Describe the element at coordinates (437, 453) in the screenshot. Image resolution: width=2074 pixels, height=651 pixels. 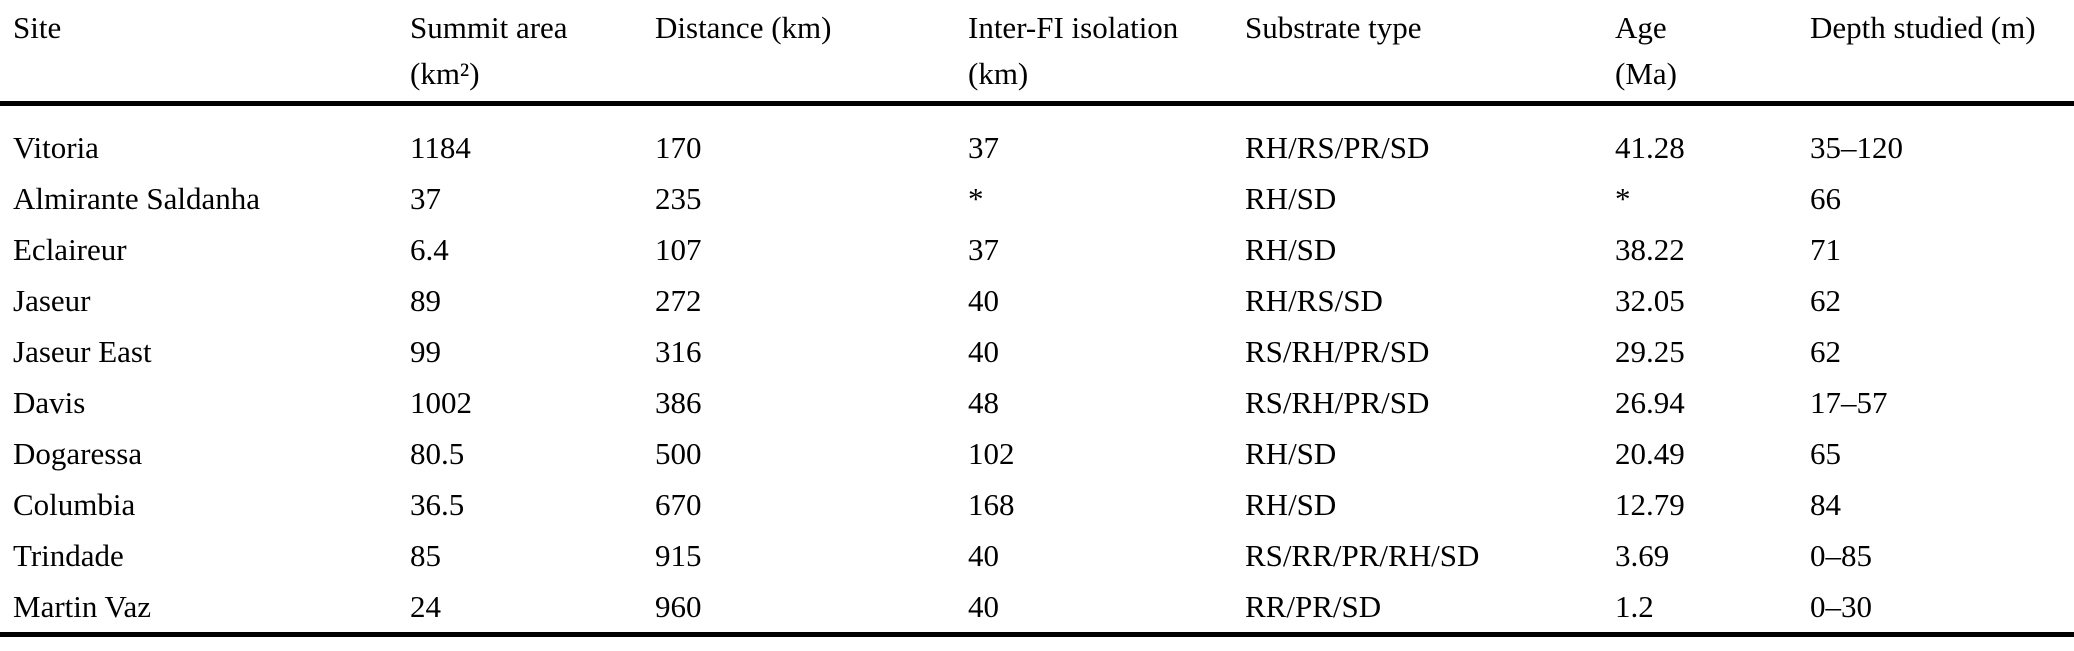
I see `table-cell: 80.5` at that location.